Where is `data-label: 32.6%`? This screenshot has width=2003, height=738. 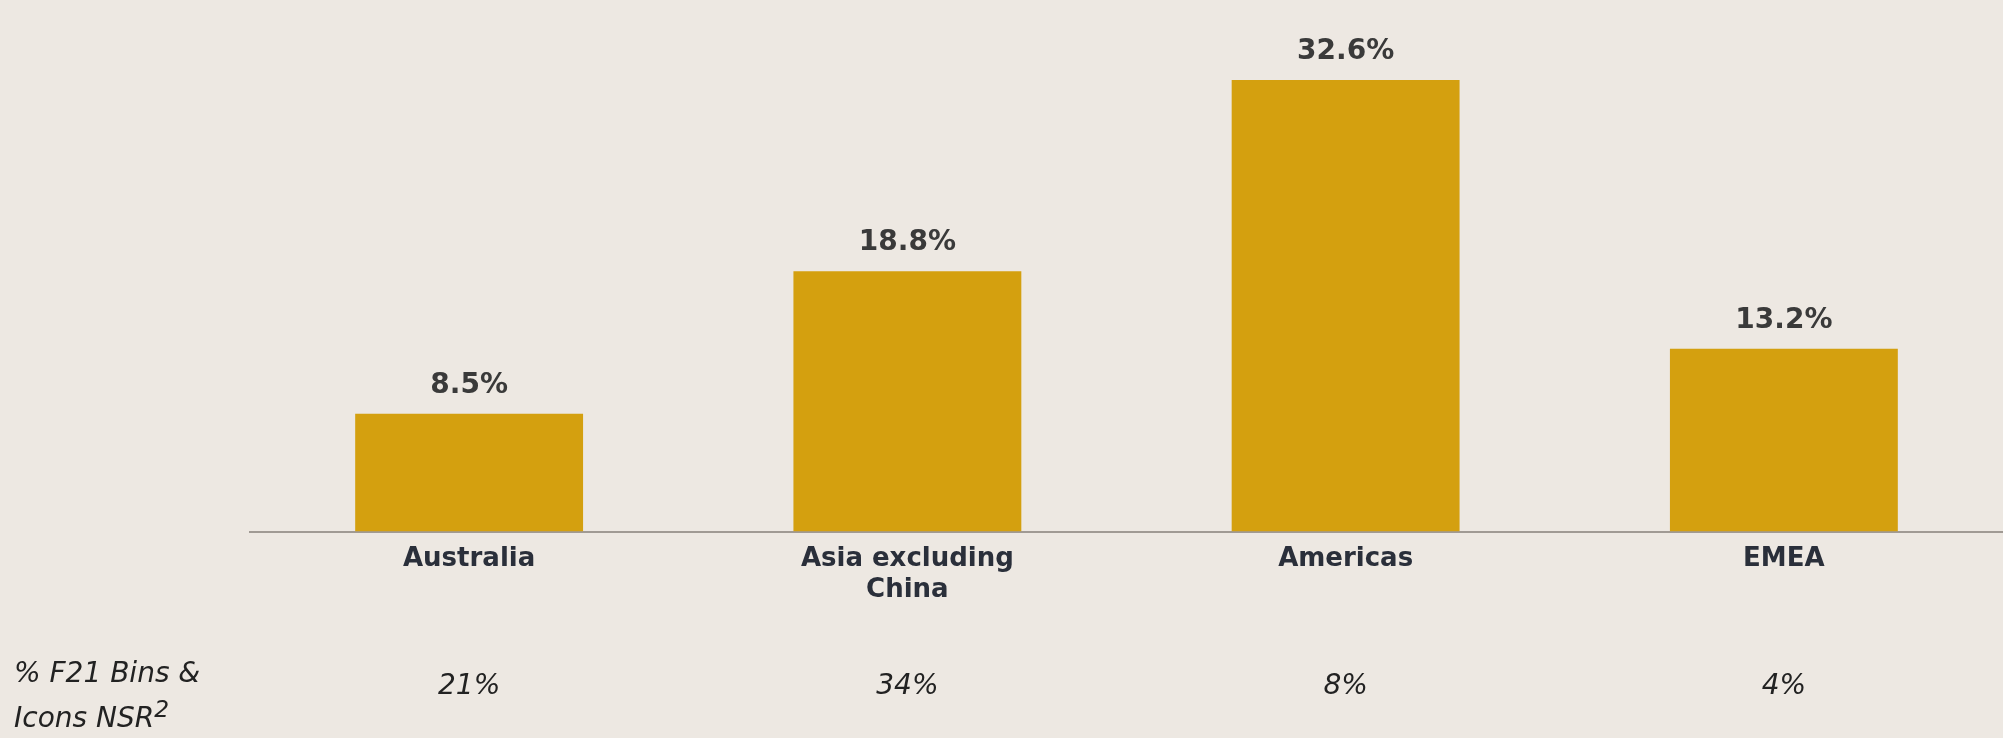 data-label: 32.6% is located at coordinates (1346, 50).